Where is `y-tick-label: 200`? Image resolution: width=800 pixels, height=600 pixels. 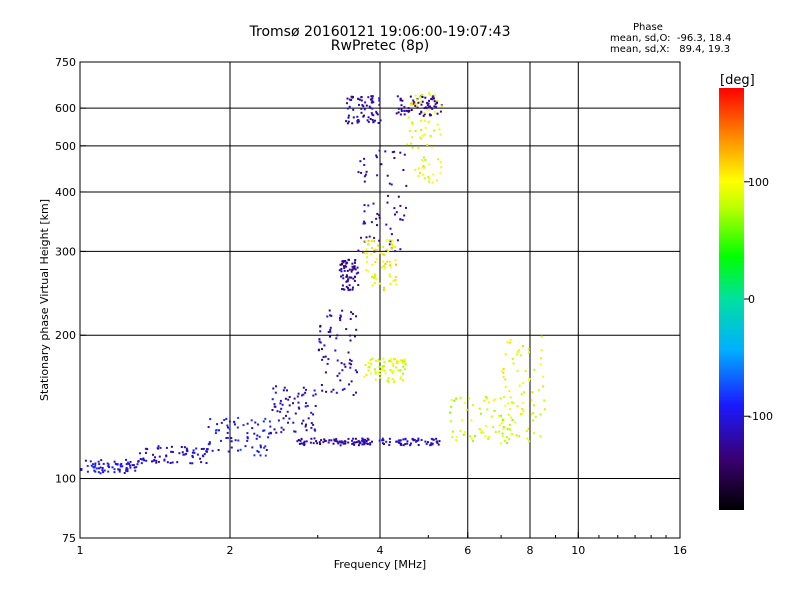
y-tick-label: 200 is located at coordinates (65, 335).